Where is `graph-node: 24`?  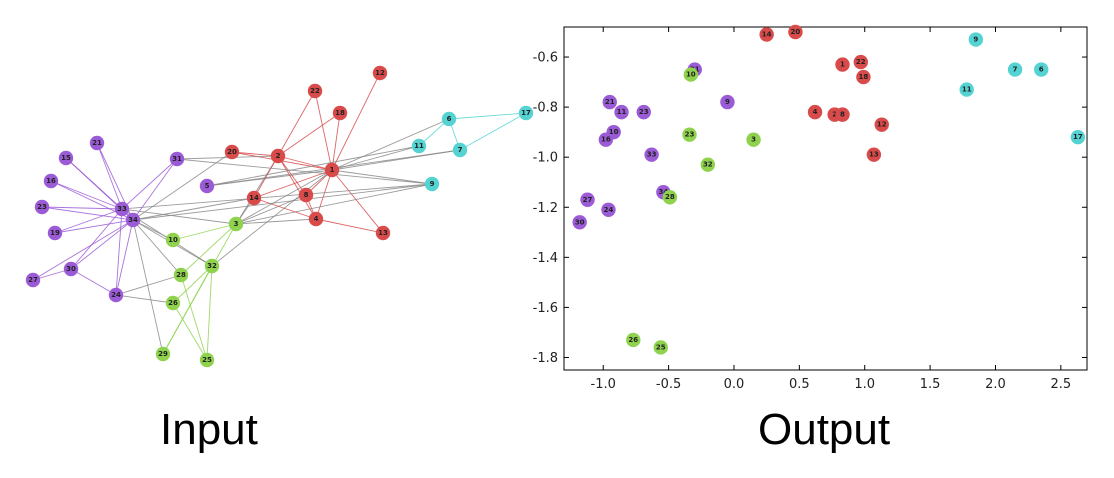 graph-node: 24 is located at coordinates (116, 295).